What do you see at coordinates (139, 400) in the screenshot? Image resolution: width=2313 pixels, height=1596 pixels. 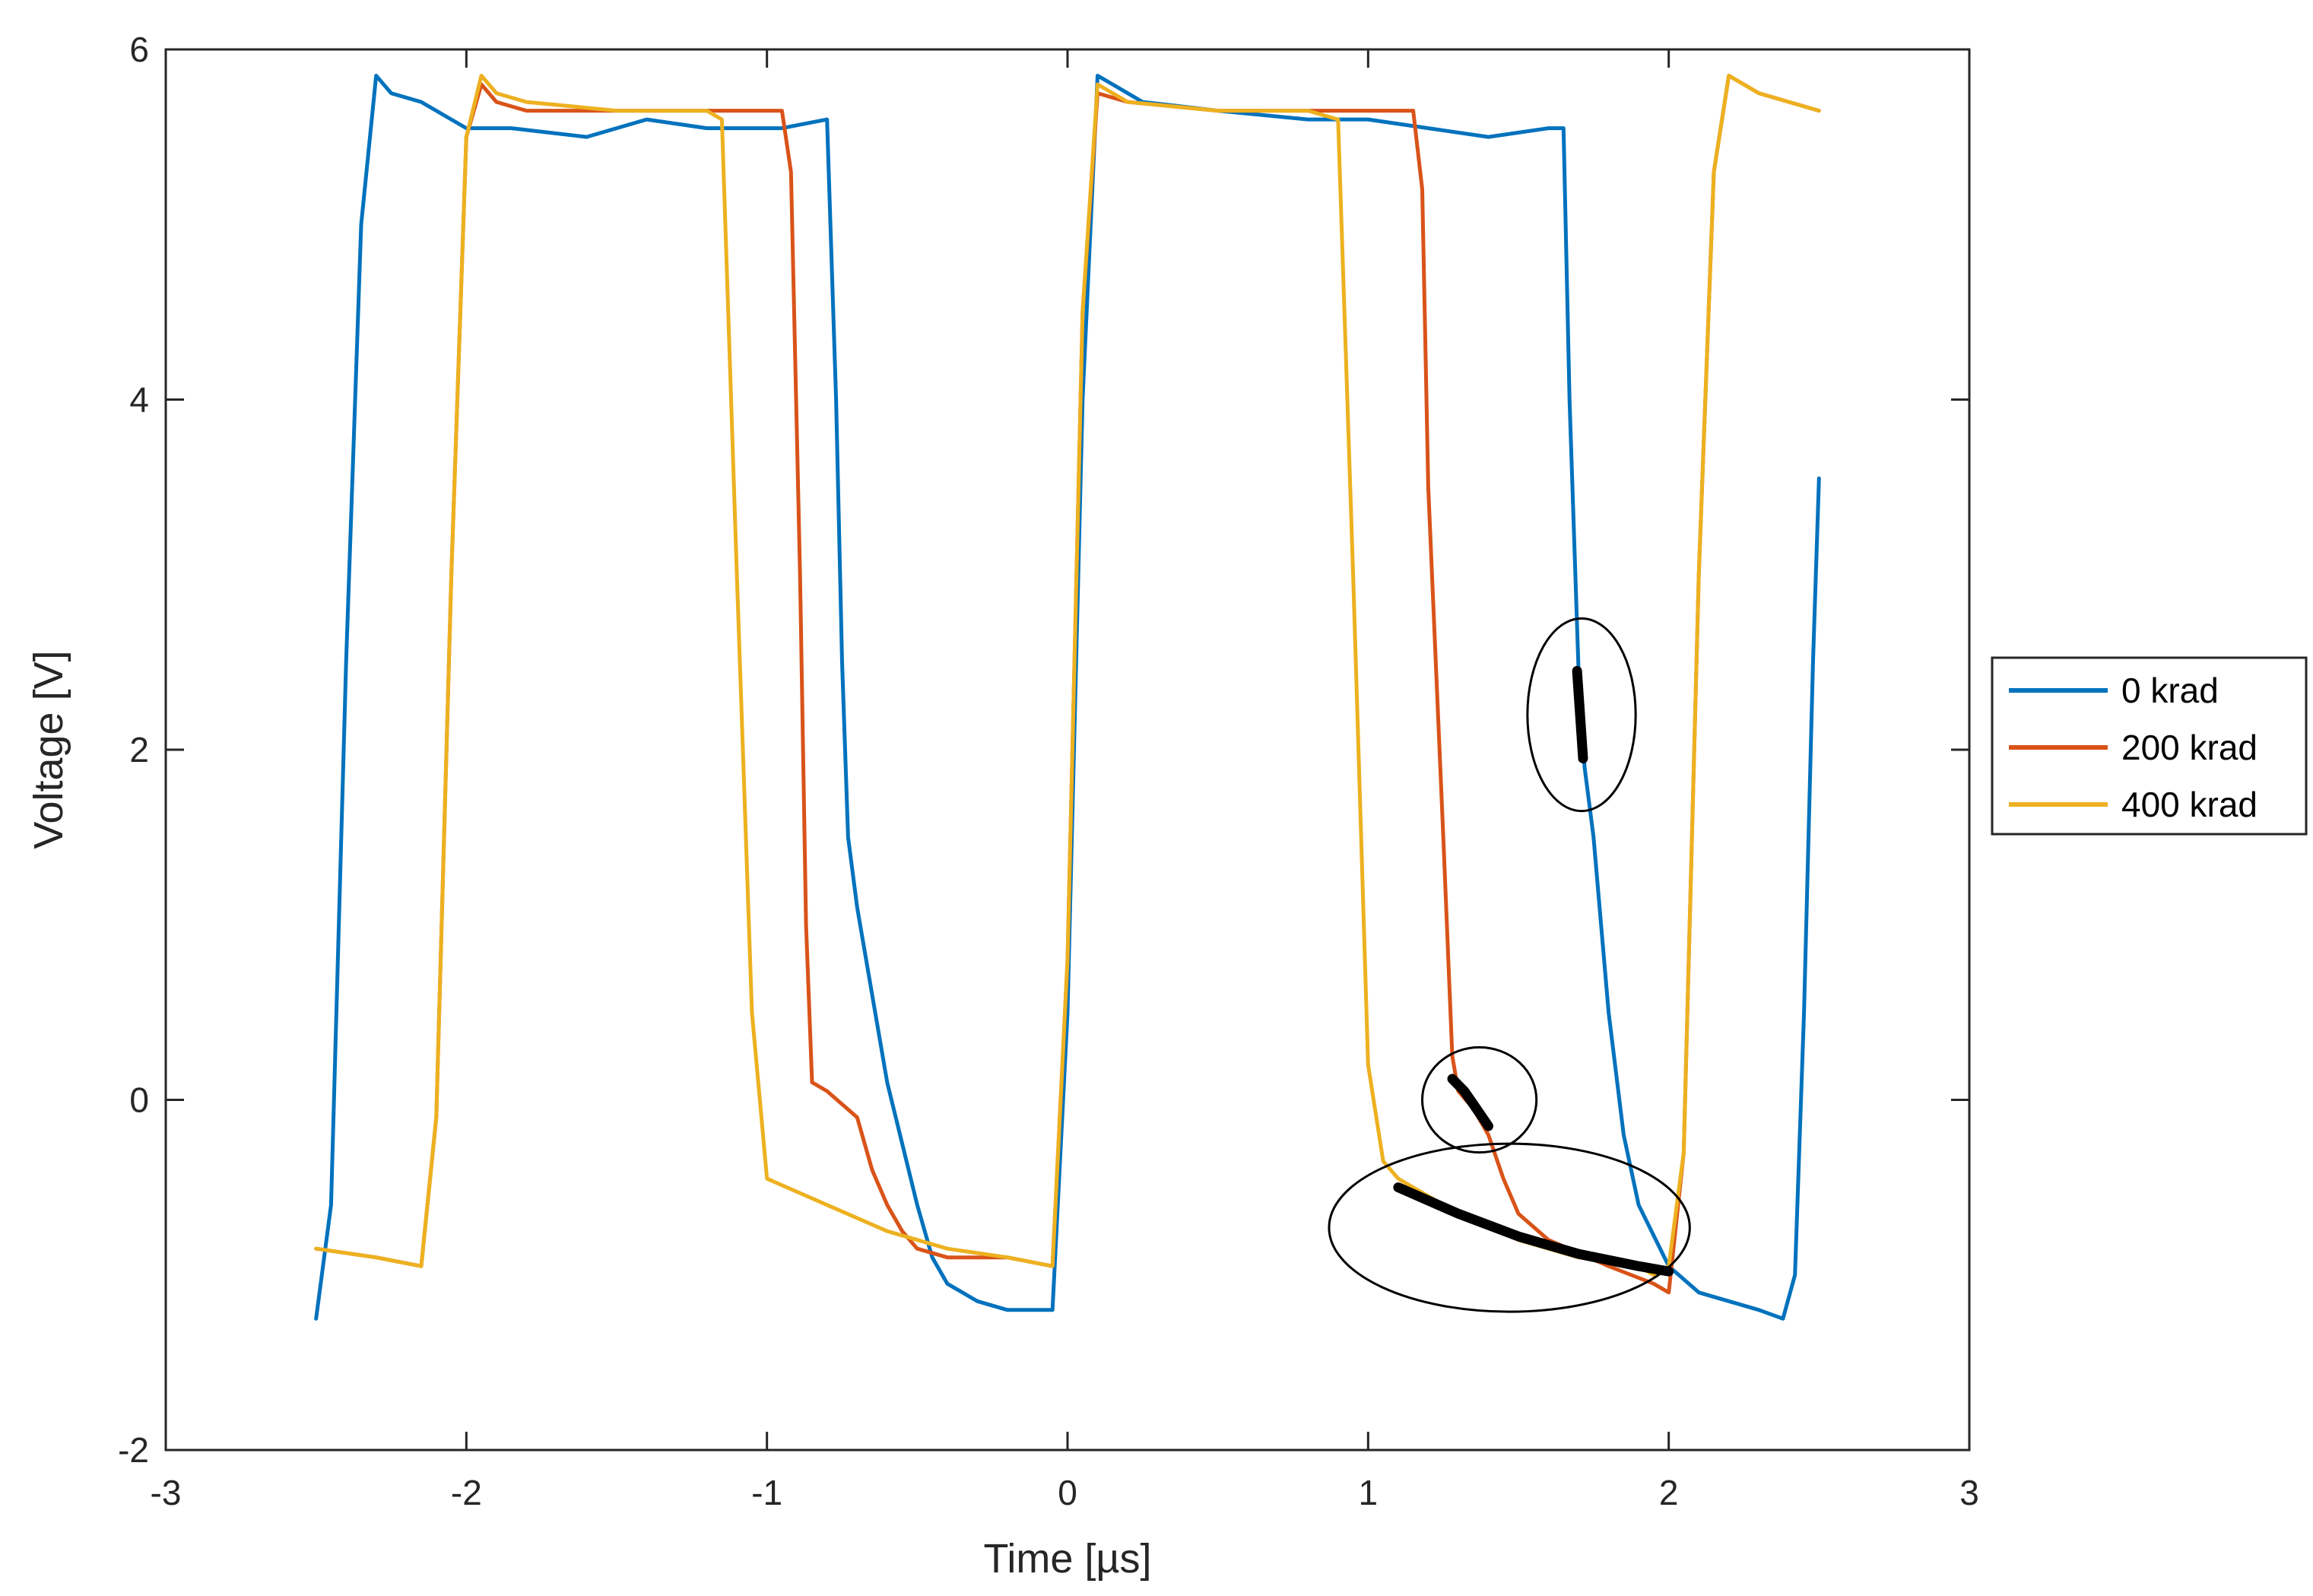 I see `y-tick-label: 4` at bounding box center [139, 400].